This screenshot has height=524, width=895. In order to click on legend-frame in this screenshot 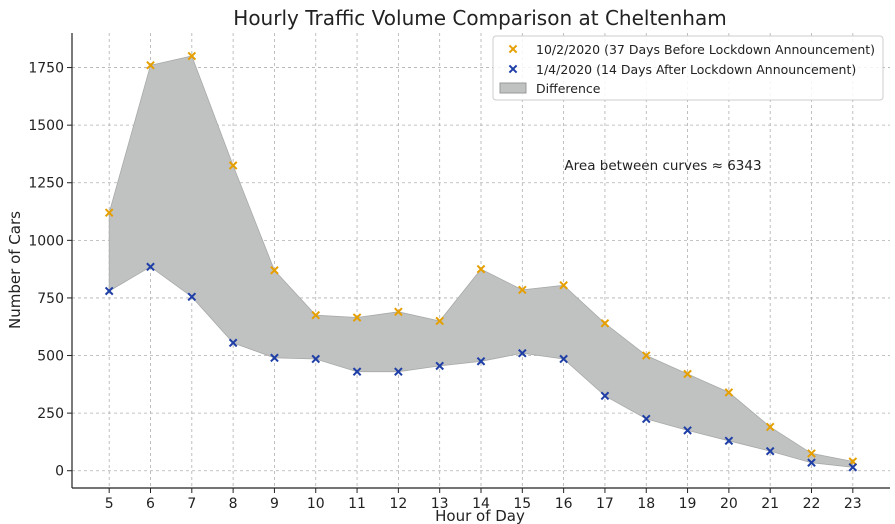, I will do `click(688, 68)`.